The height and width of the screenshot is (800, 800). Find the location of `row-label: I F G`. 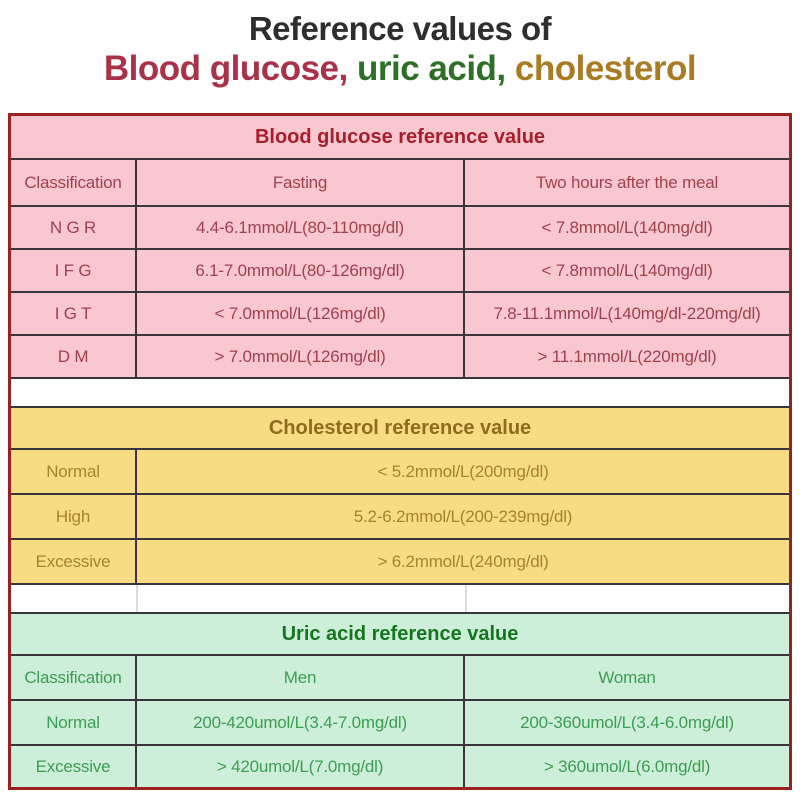

row-label: I F G is located at coordinates (74, 270).